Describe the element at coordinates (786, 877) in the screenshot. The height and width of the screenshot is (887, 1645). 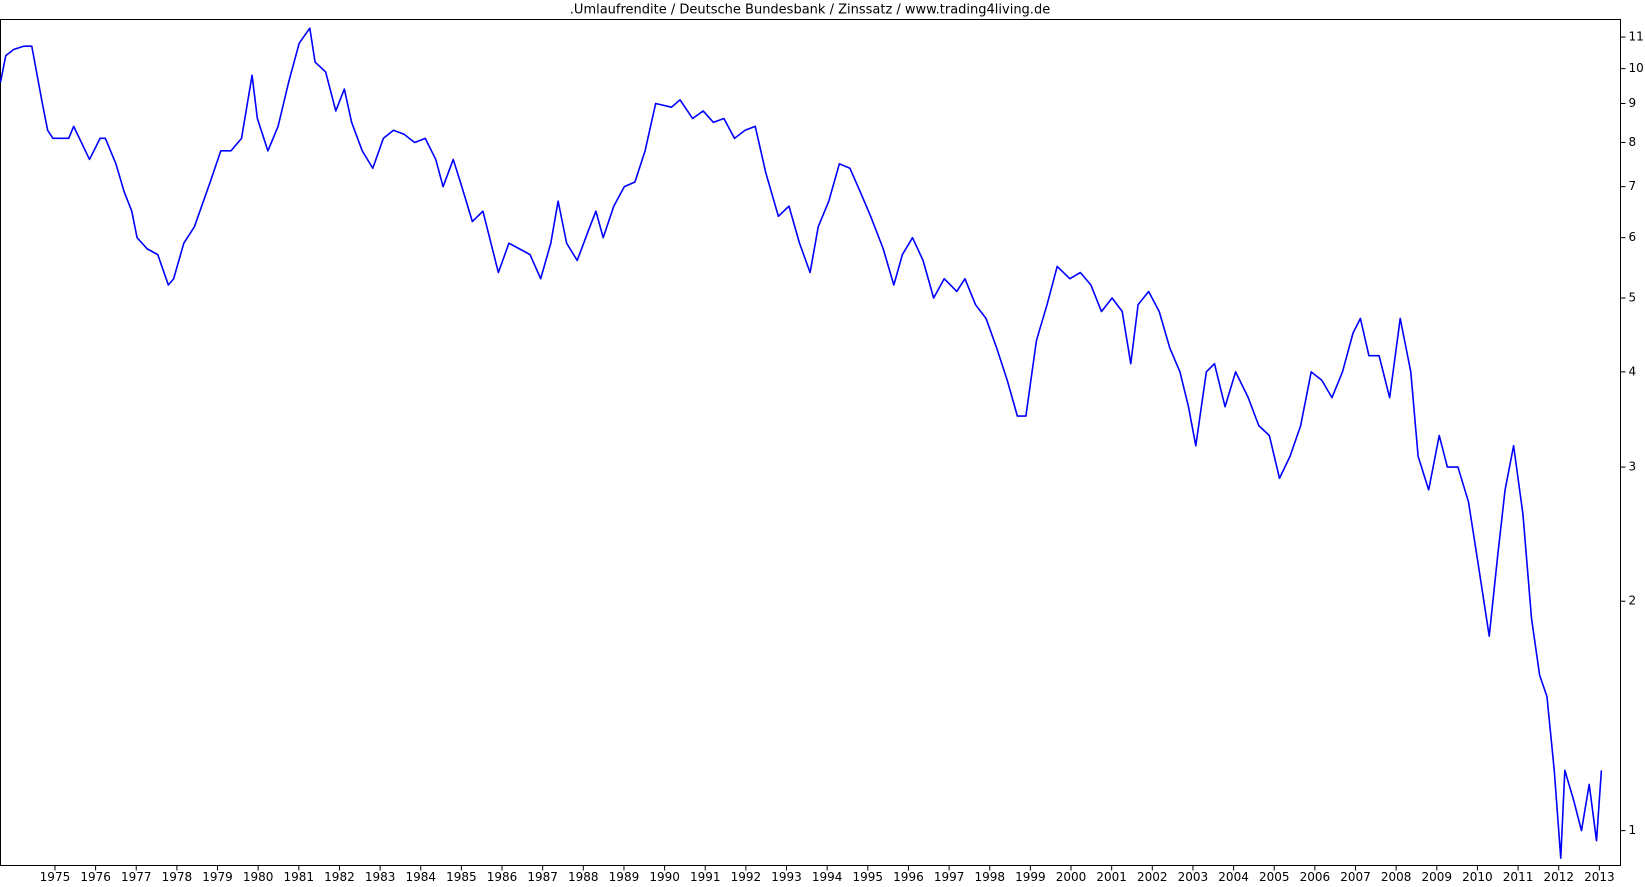
I see `x-tick-label: 1993` at that location.